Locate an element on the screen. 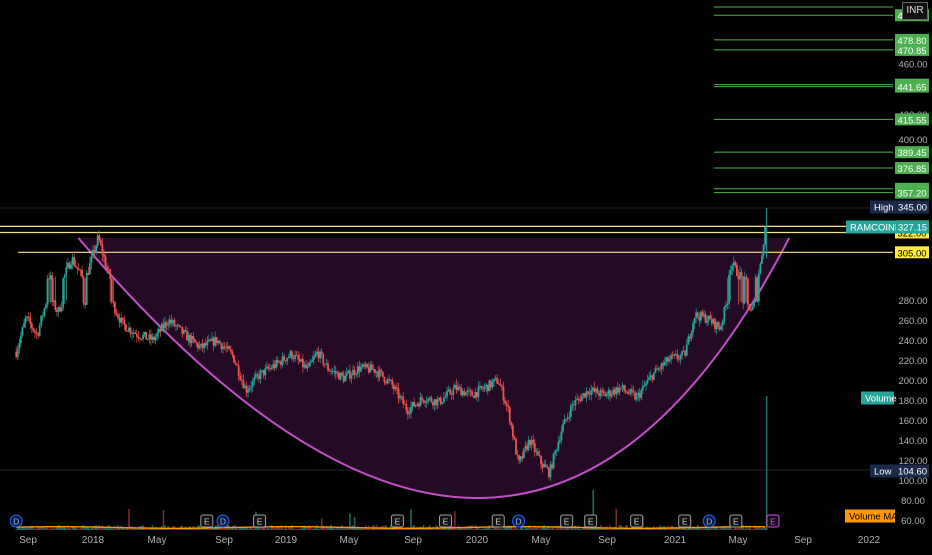 The height and width of the screenshot is (555, 932). price-level-value: 441.65 is located at coordinates (911, 88).